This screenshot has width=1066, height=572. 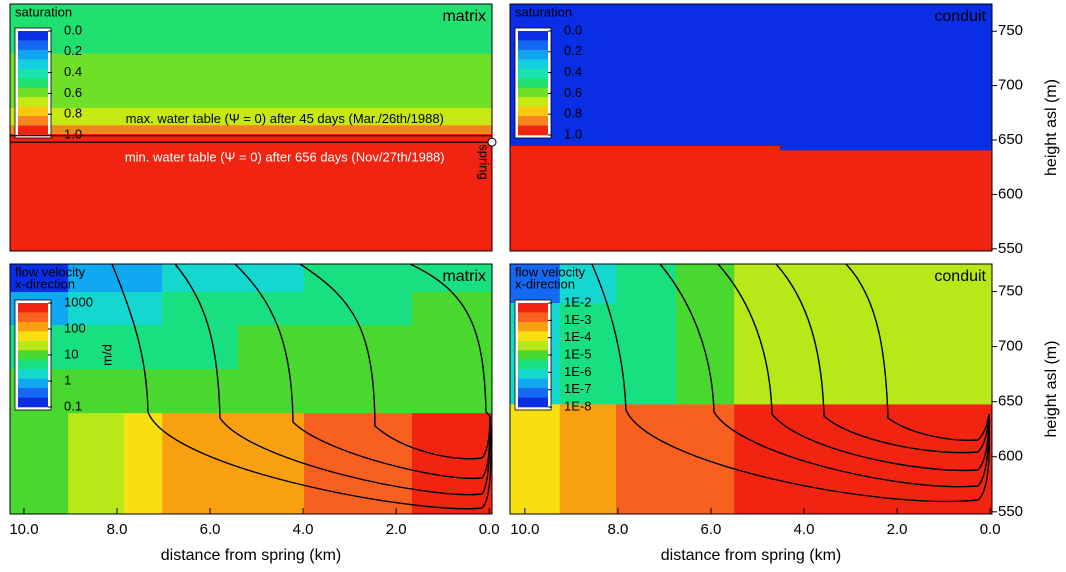 What do you see at coordinates (545, 283) in the screenshot?
I see `colorbar-title: x-direction` at bounding box center [545, 283].